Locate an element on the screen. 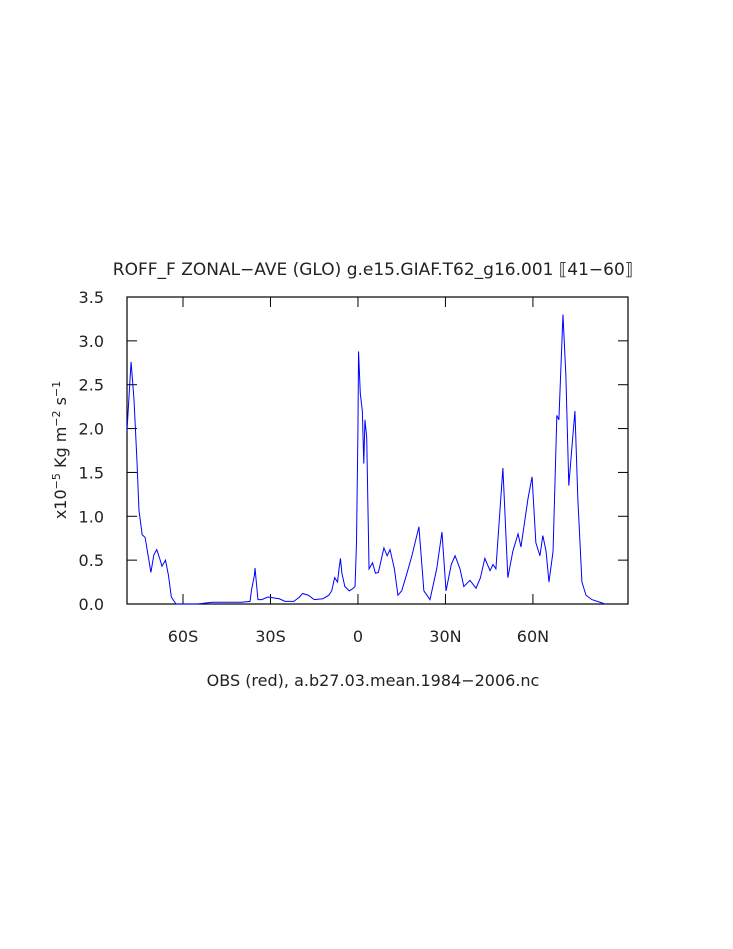  y-axis-label: x10−5 Kg m−2 s−1 is located at coordinates (60, 450).